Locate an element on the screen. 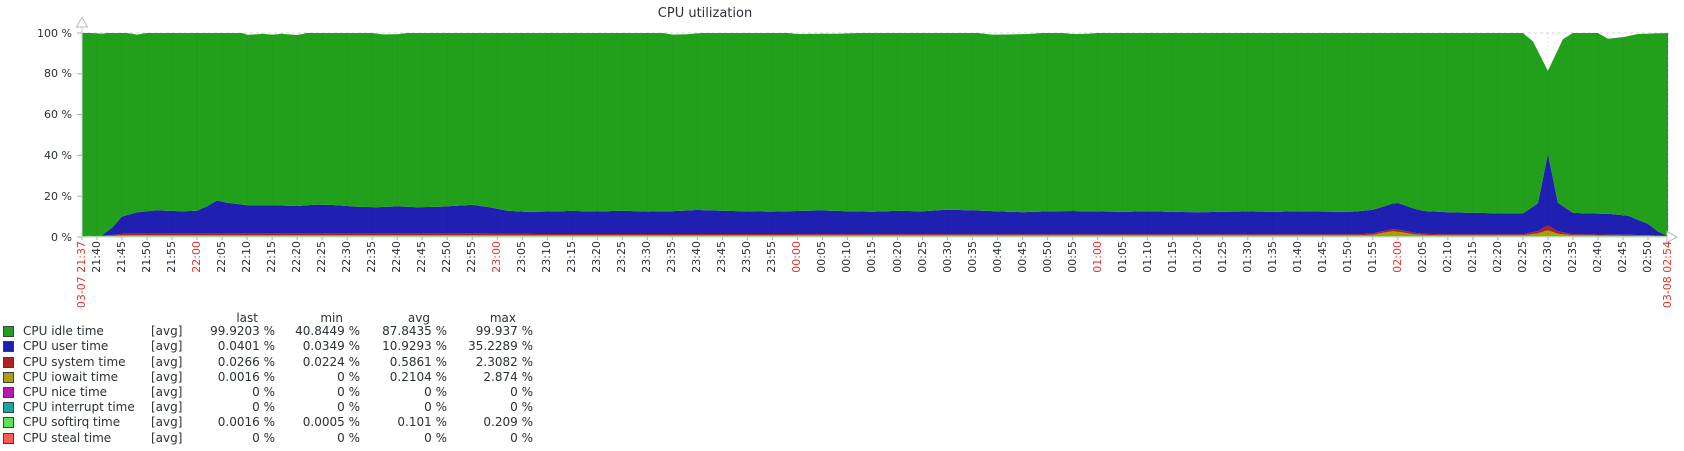  legend-item-avg: 0 % is located at coordinates (435, 407).